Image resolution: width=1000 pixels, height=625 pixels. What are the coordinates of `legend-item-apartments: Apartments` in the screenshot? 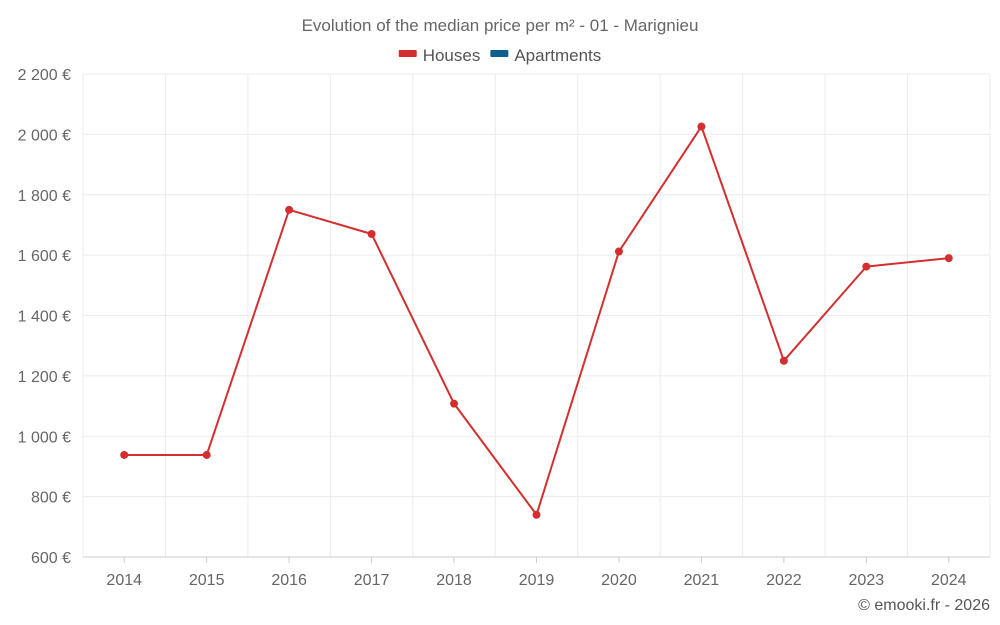 It's located at (545, 55).